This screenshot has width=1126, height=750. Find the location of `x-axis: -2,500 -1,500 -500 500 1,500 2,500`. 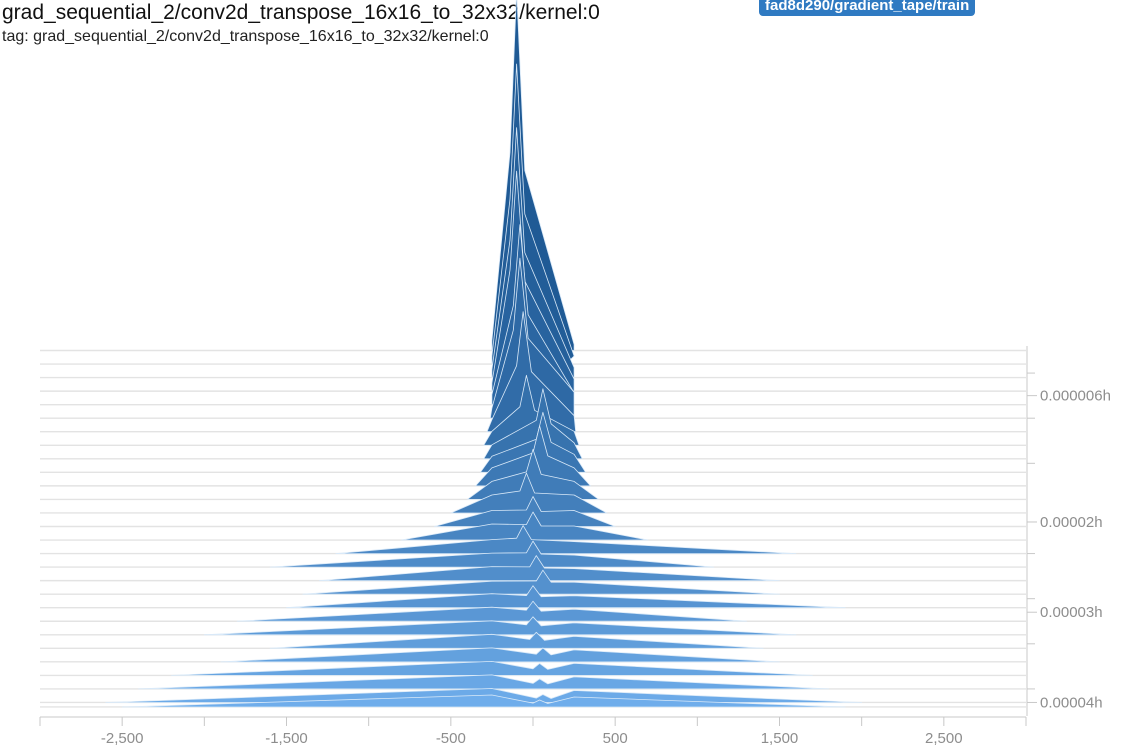

x-axis: -2,500 -1,500 -500 500 1,500 2,500 is located at coordinates (533, 731).